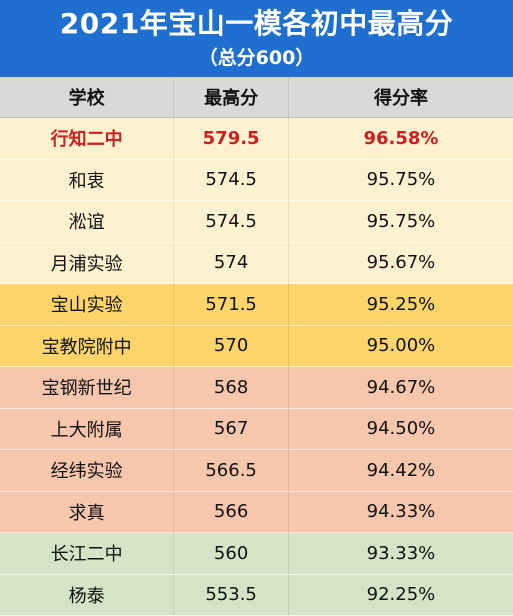  What do you see at coordinates (400, 138) in the screenshot?
I see `rate-cell: 96.58%` at bounding box center [400, 138].